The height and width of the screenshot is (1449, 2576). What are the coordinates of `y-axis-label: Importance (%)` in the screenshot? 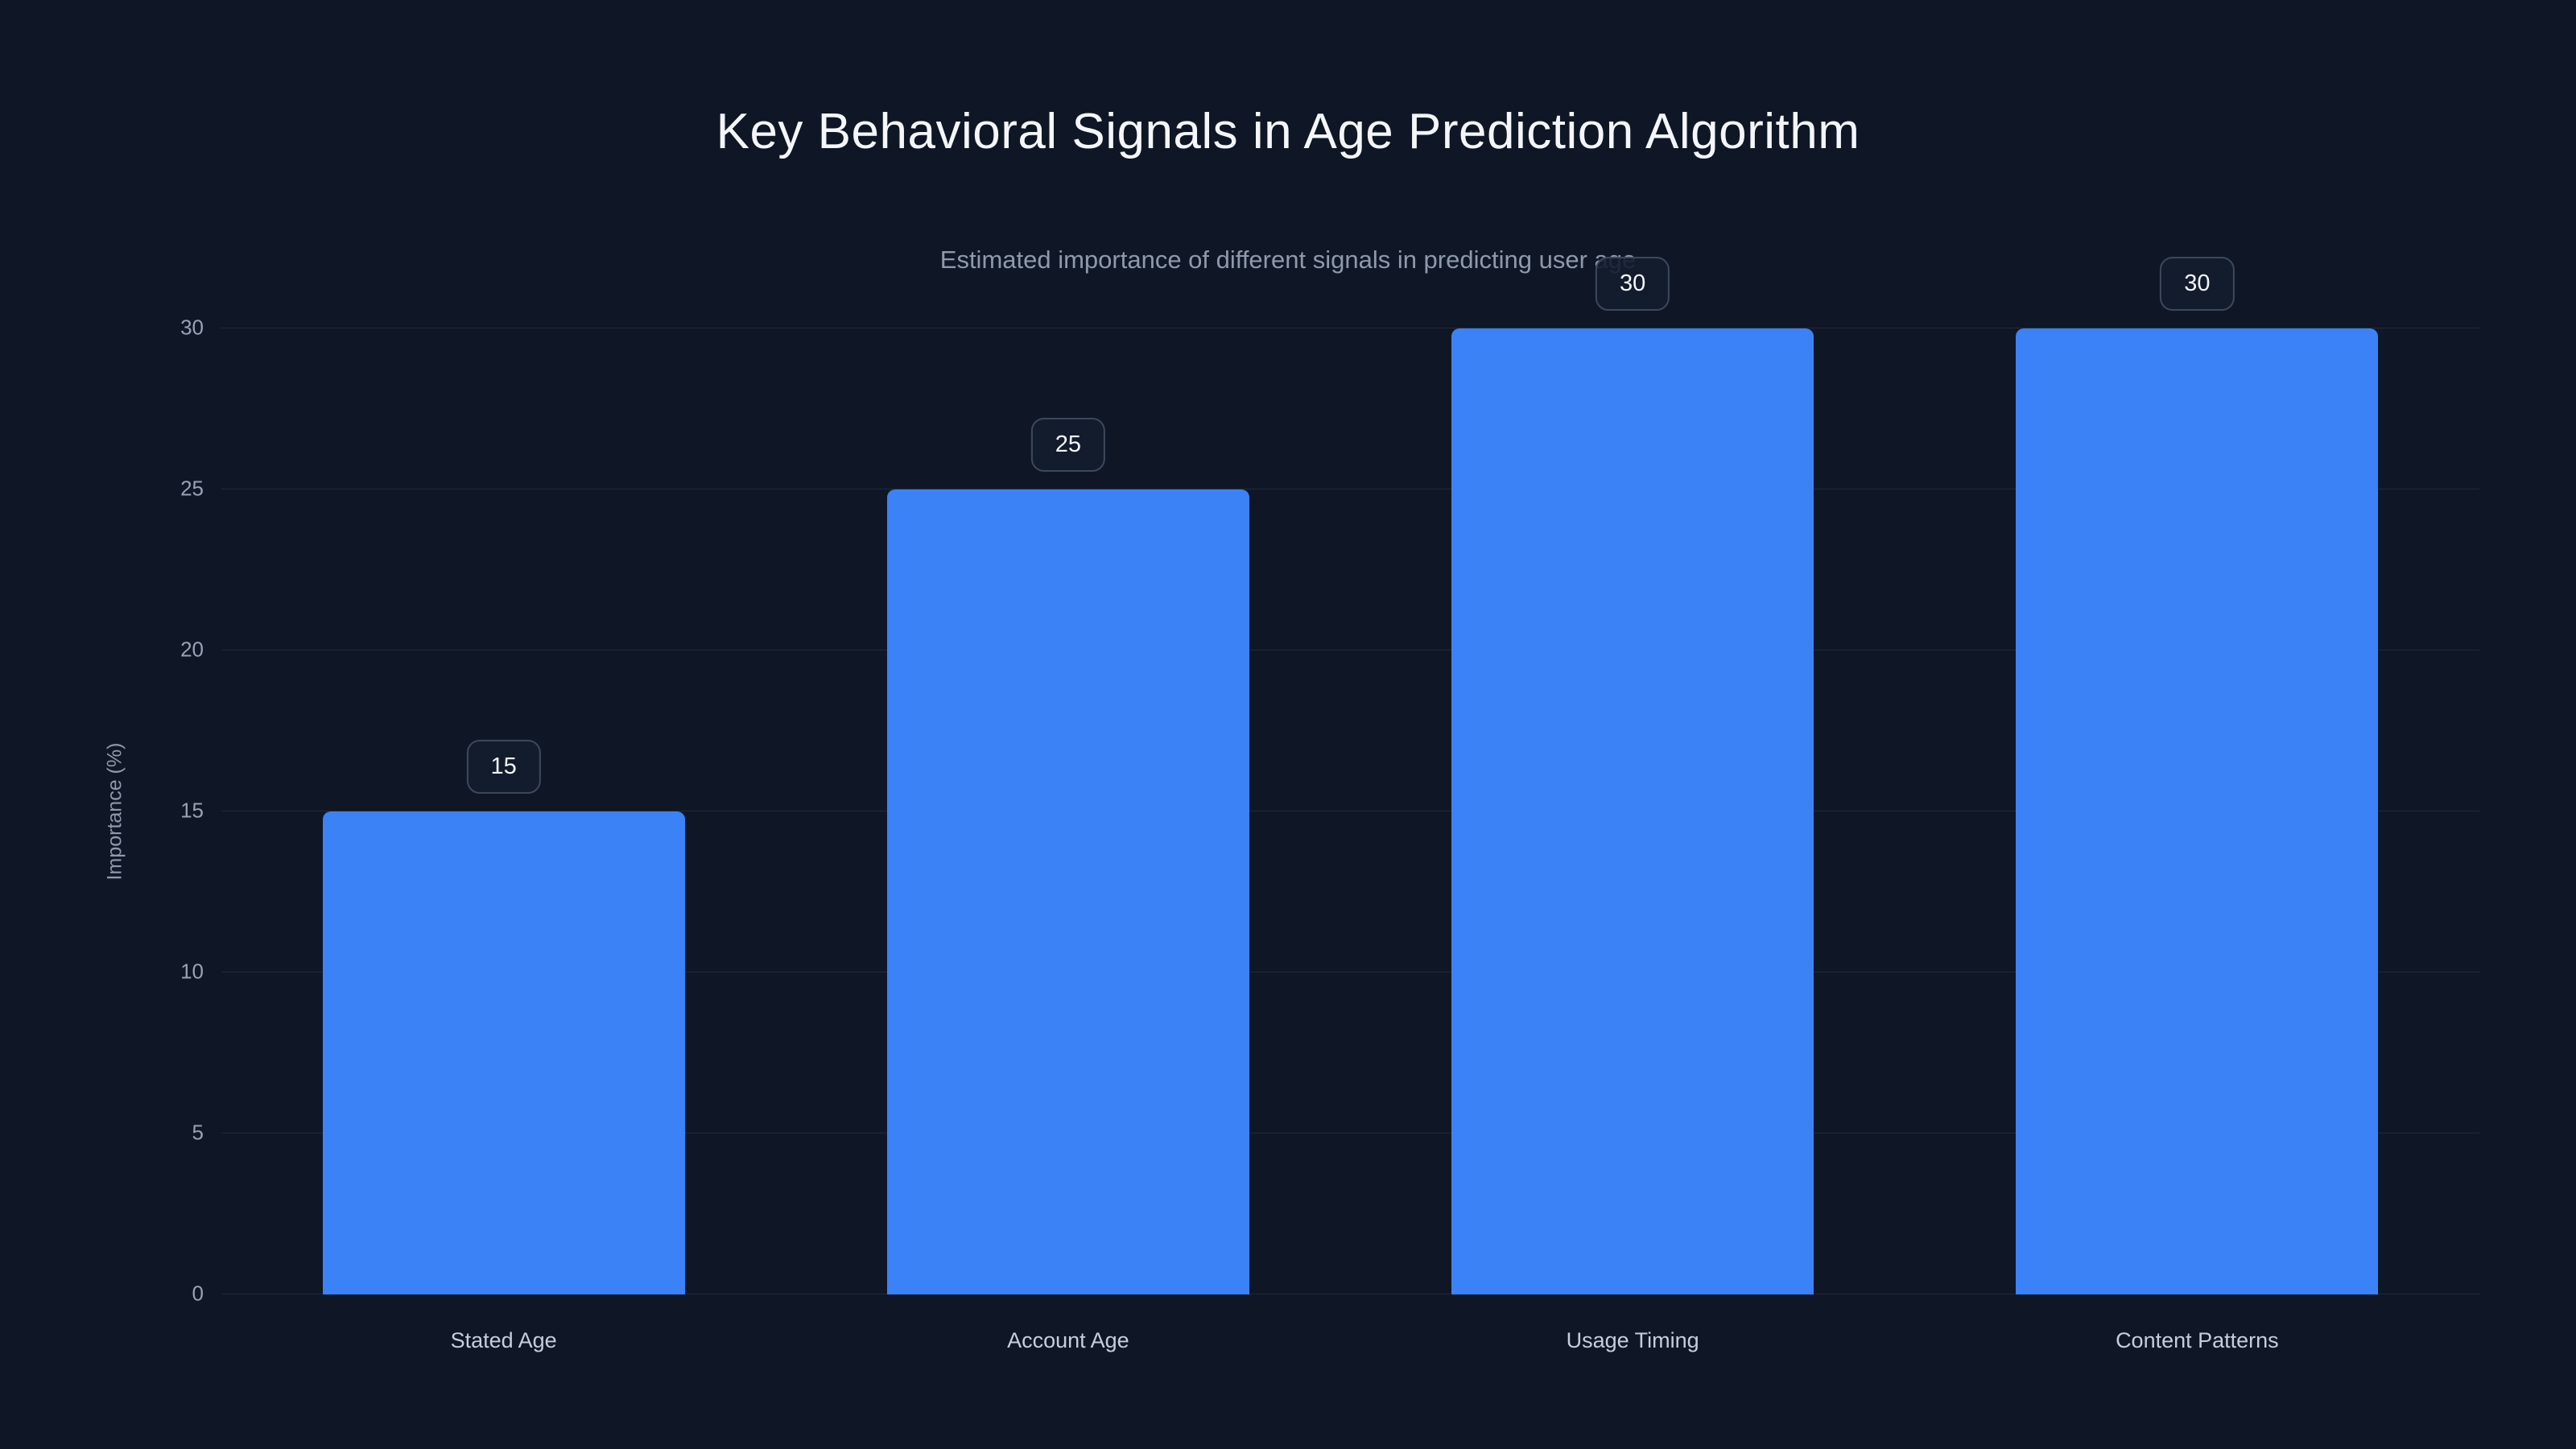 It's located at (114, 811).